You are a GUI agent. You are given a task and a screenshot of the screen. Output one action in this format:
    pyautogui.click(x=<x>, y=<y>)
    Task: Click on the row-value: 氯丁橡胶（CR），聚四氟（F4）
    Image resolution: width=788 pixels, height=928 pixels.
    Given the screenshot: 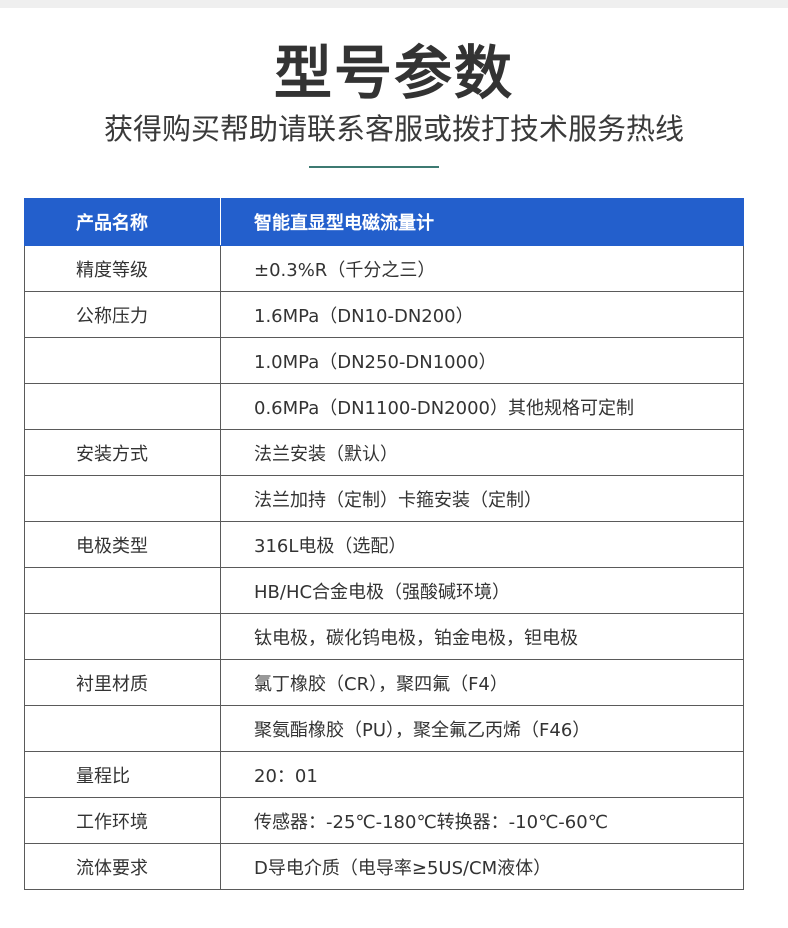 What is the action you would take?
    pyautogui.click(x=482, y=682)
    